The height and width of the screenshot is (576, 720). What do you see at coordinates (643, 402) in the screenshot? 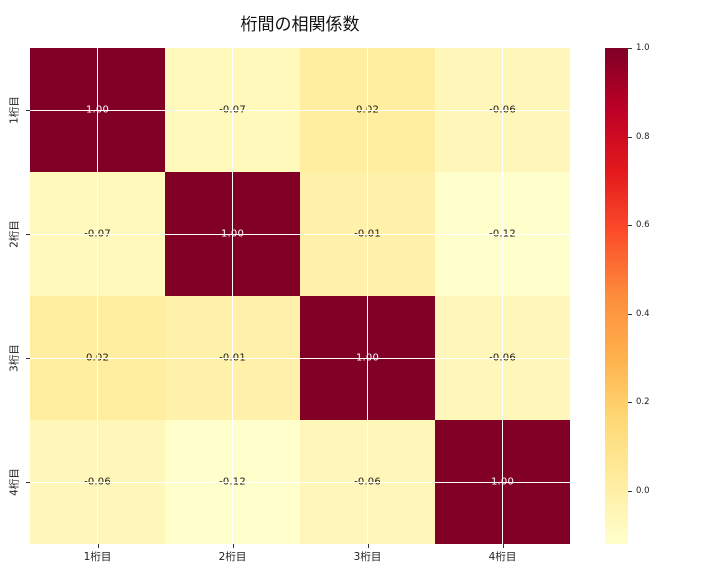
I see `colorbar-tick-label: 0.2` at bounding box center [643, 402].